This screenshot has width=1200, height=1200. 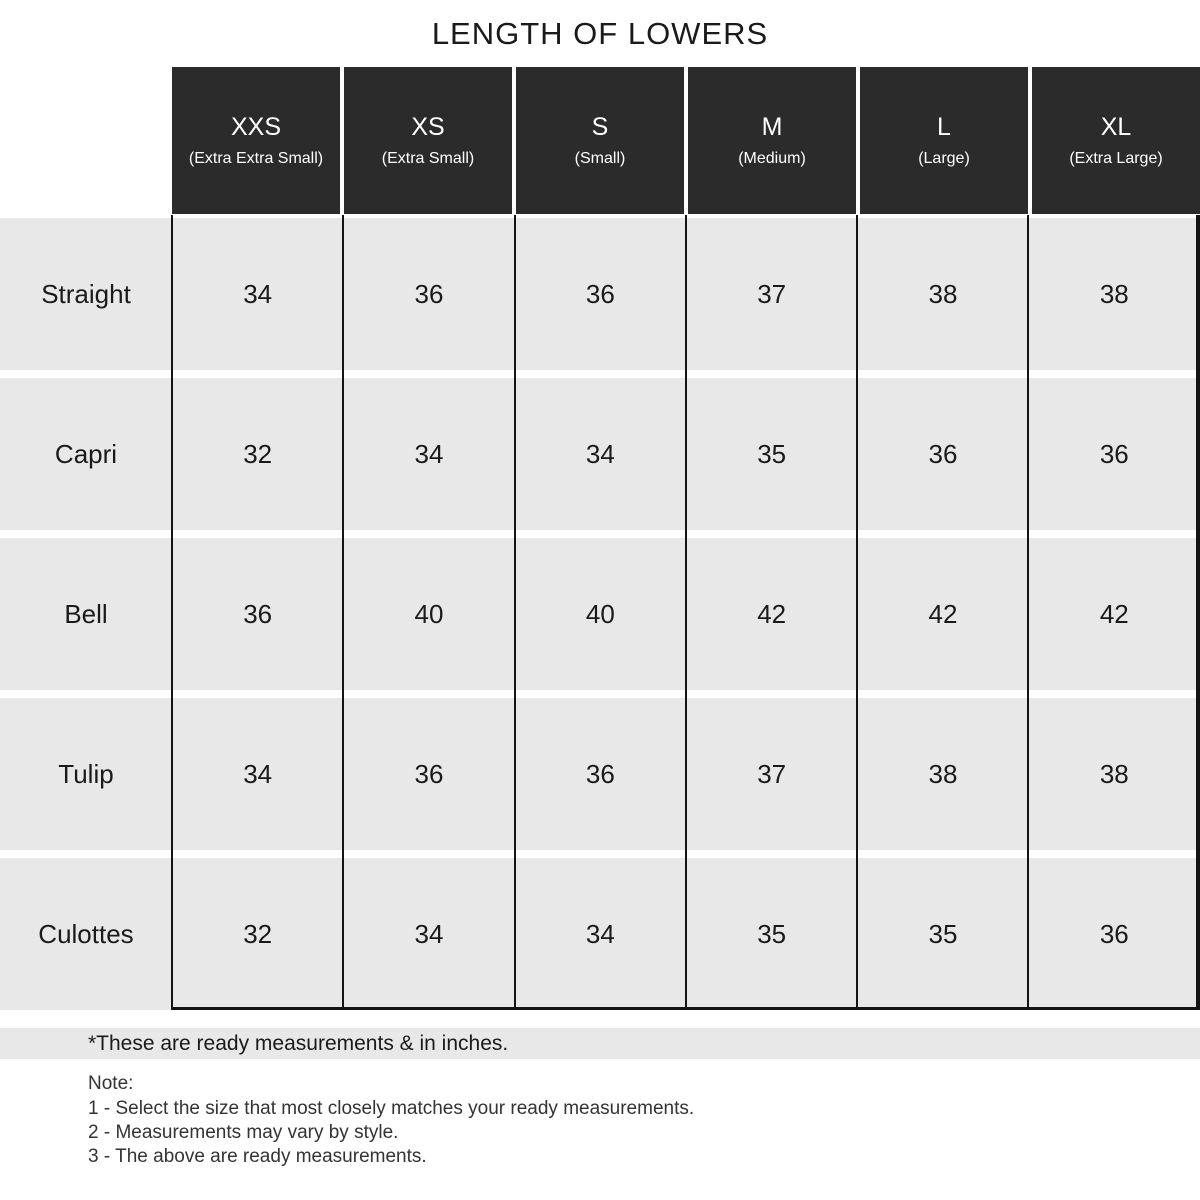 I want to click on header-cell-xl: XL (Extra Large), so click(x=1116, y=140).